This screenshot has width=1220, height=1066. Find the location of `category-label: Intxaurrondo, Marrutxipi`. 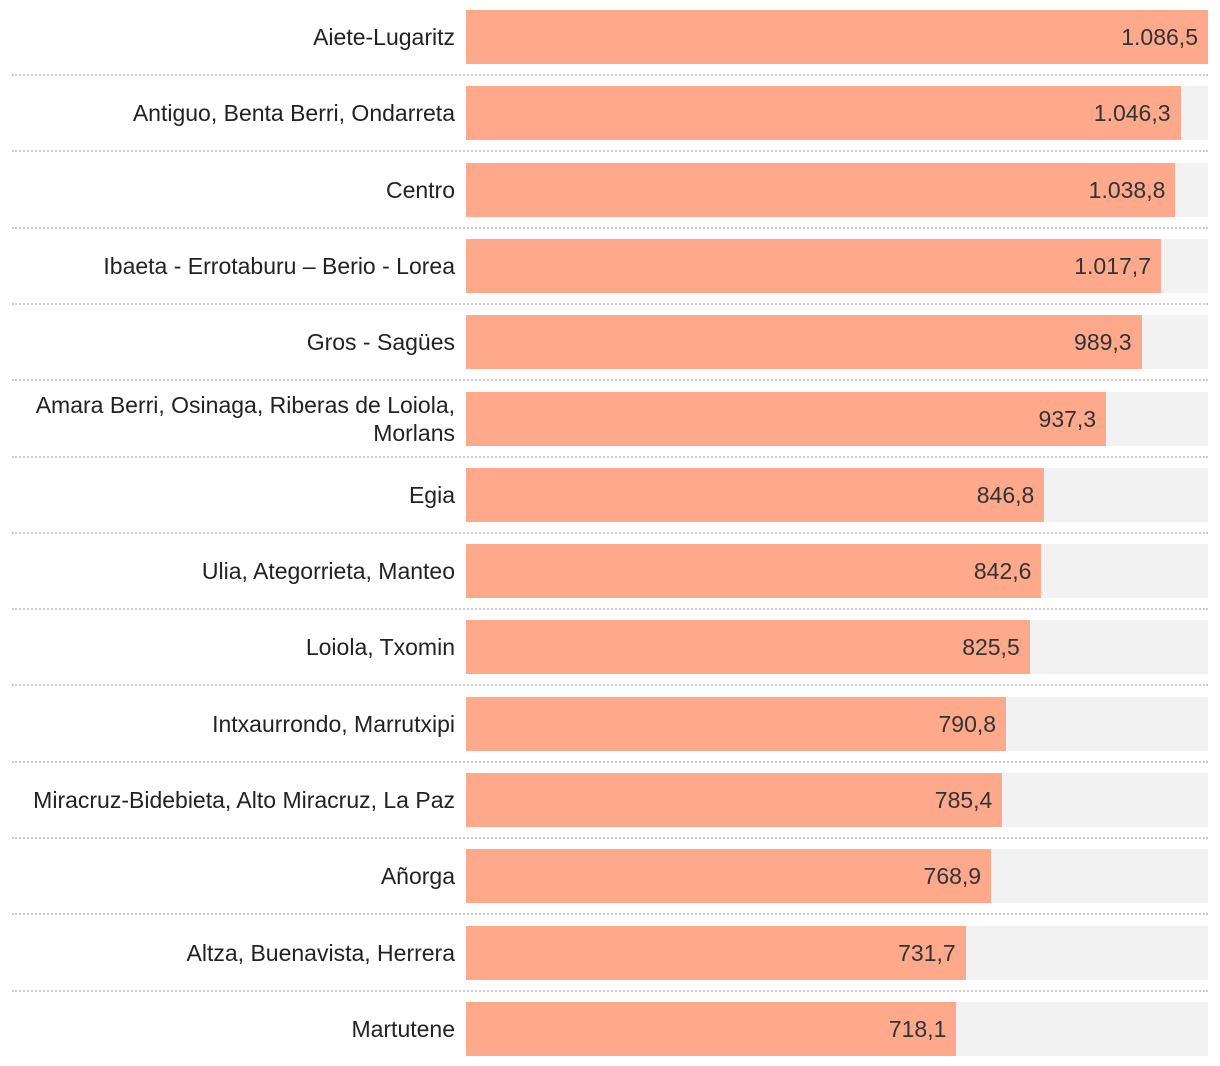

category-label: Intxaurrondo, Marrutxipi is located at coordinates (333, 724).